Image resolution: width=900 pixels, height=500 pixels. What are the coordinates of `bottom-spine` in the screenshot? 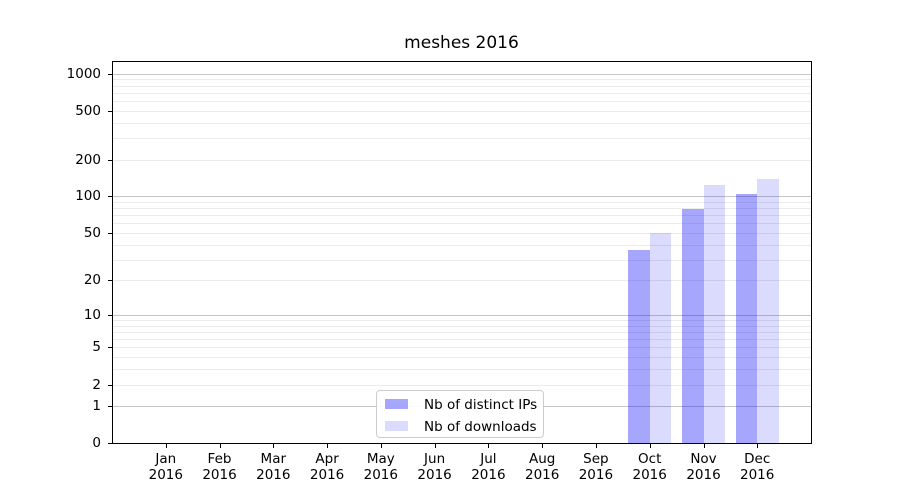 It's located at (462, 444).